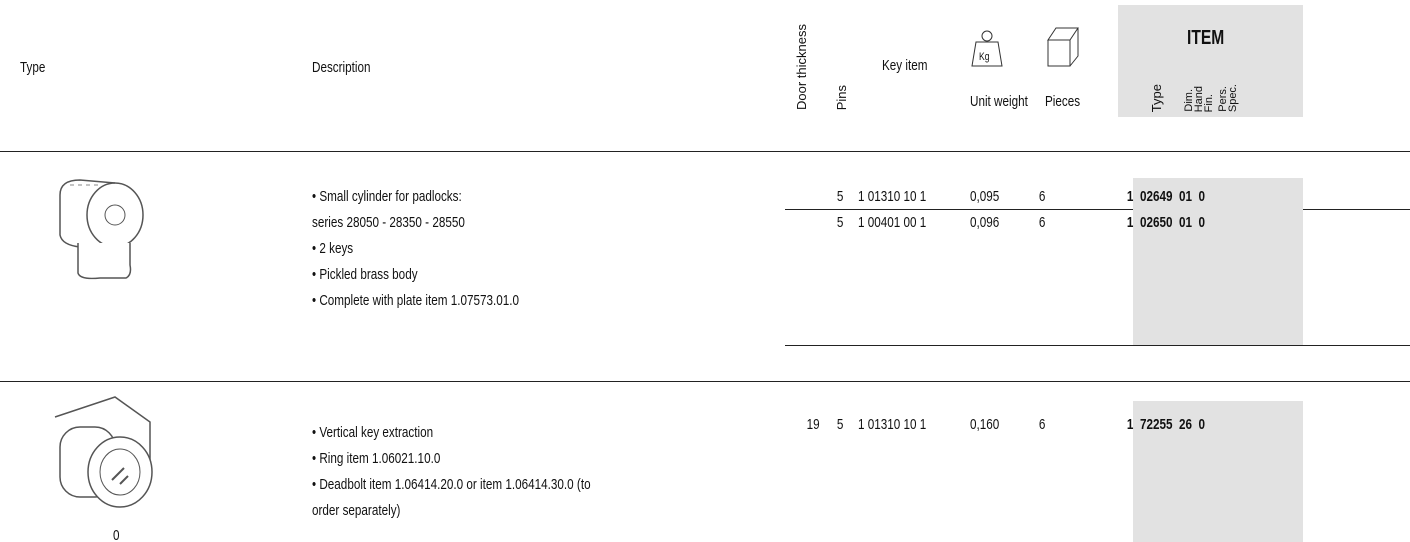 This screenshot has width=1410, height=542. Describe the element at coordinates (356, 510) in the screenshot. I see `bullet-text: order separately)` at that location.